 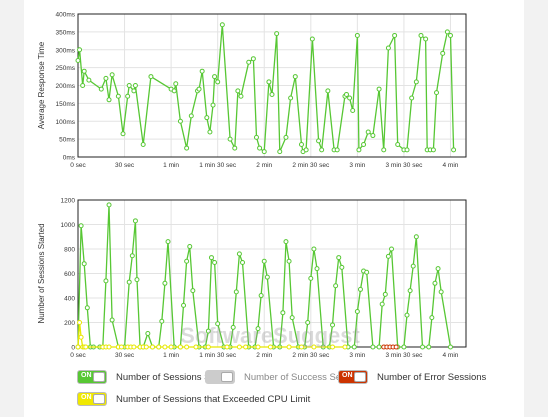 What do you see at coordinates (65, 68) in the screenshot?
I see `y-tick-label: 250ms` at bounding box center [65, 68].